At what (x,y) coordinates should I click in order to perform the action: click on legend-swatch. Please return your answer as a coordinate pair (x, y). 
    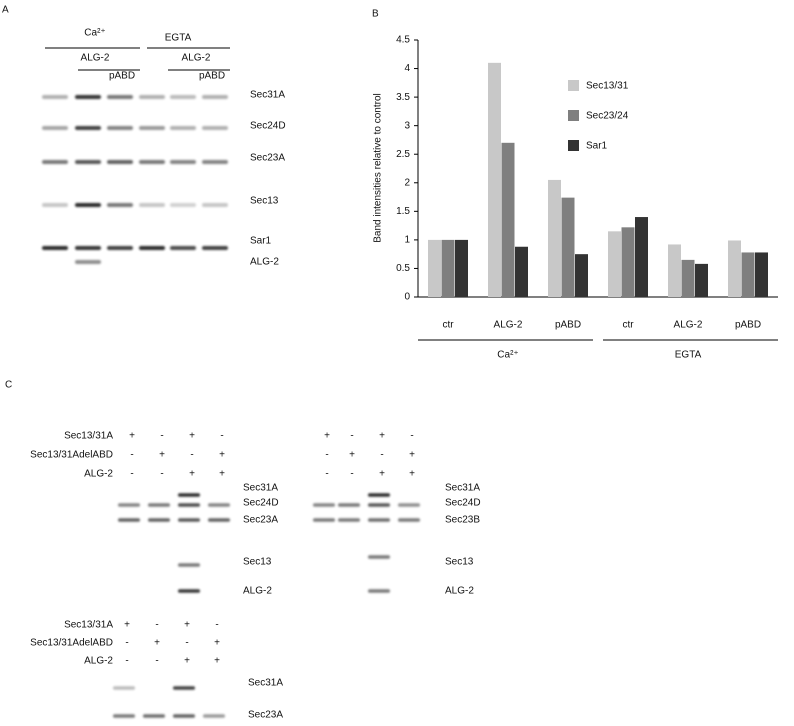
    Looking at the image, I should click on (573, 145).